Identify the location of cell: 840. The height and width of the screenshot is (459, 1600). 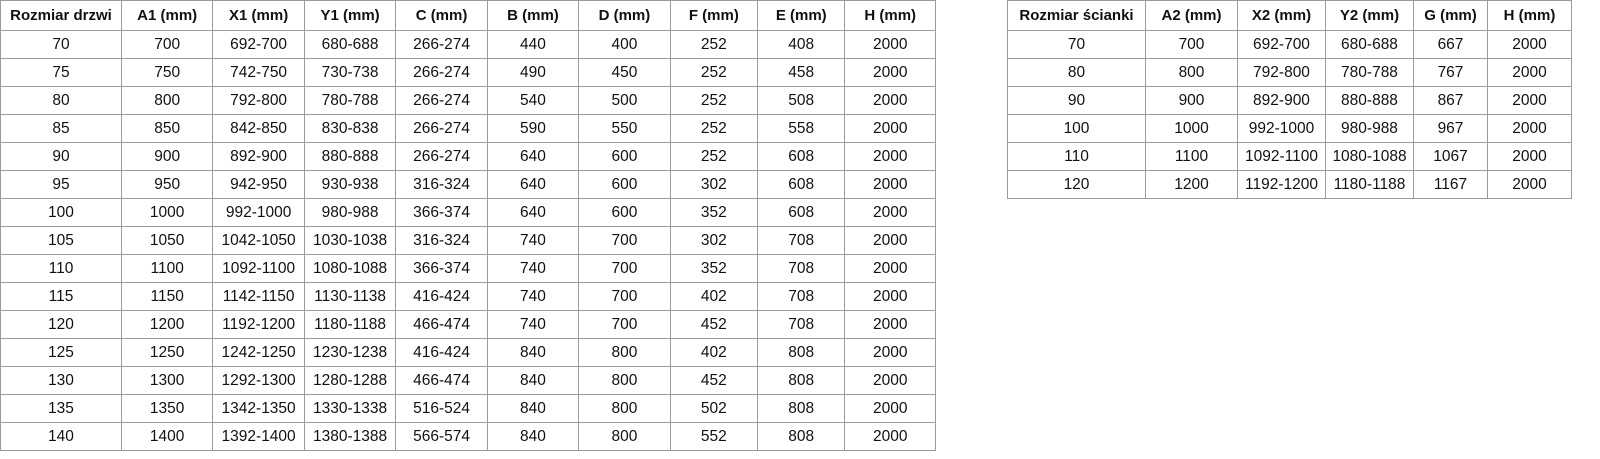
(533, 408).